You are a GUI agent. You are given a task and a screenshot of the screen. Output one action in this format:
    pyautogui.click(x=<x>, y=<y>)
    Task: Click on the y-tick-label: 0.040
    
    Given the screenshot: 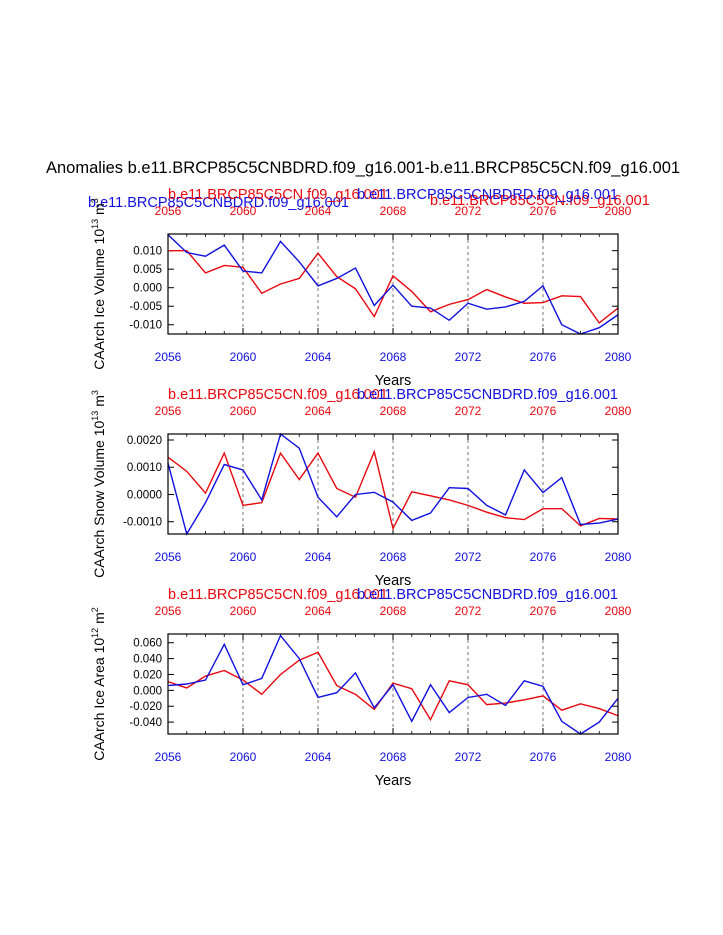 What is the action you would take?
    pyautogui.click(x=147, y=660)
    